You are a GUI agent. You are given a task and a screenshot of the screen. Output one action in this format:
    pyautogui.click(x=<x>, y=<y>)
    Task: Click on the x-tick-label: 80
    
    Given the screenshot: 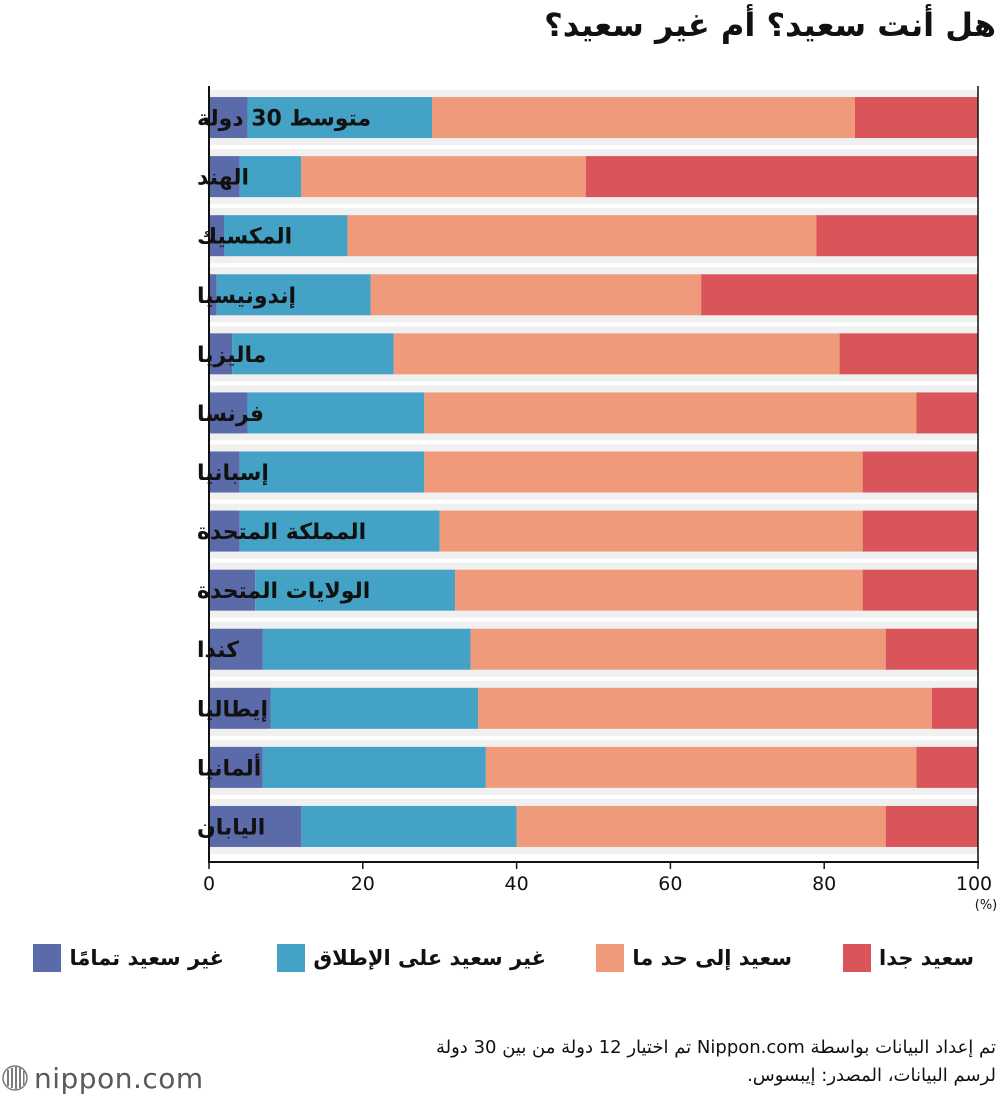 What is the action you would take?
    pyautogui.click(x=824, y=884)
    